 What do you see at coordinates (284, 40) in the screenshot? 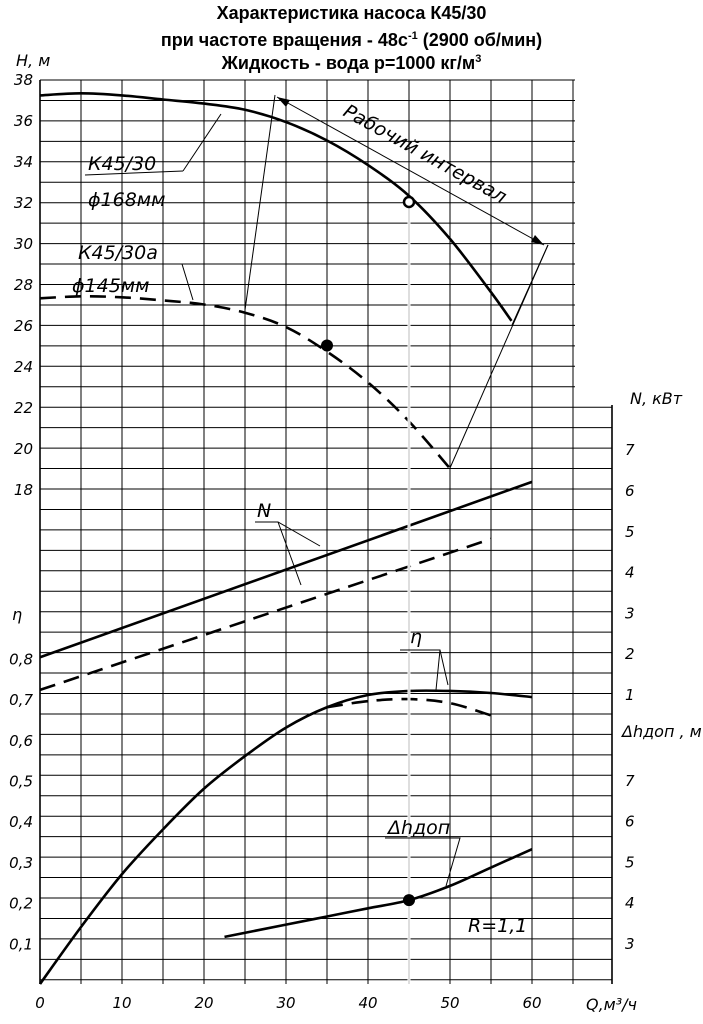
I see `title-line-2-main: при частоте вращения - 48с` at bounding box center [284, 40].